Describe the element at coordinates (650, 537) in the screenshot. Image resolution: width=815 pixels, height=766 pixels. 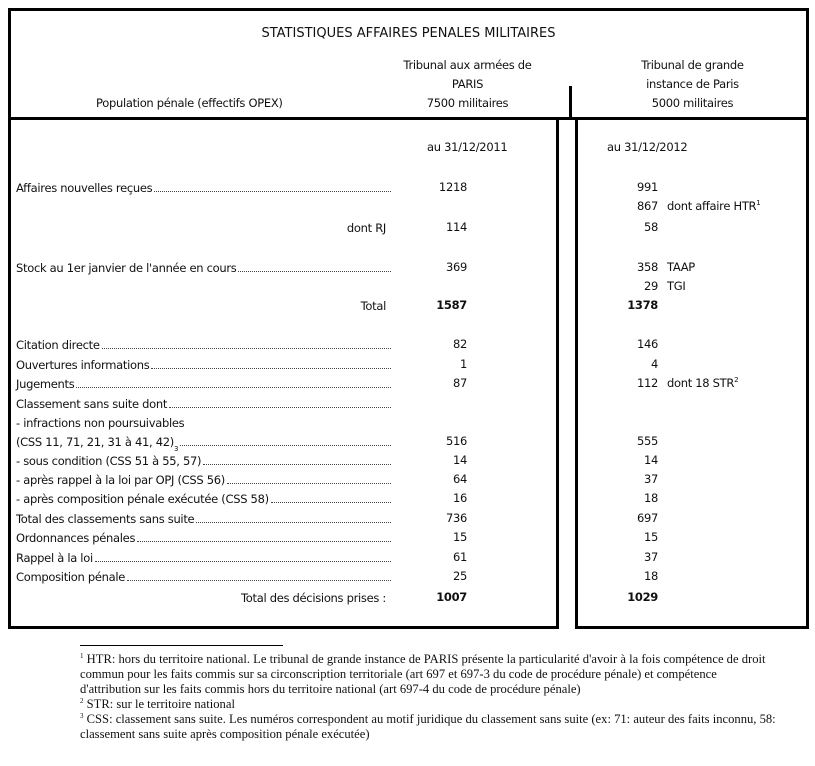
I see `col2-value: 15` at that location.